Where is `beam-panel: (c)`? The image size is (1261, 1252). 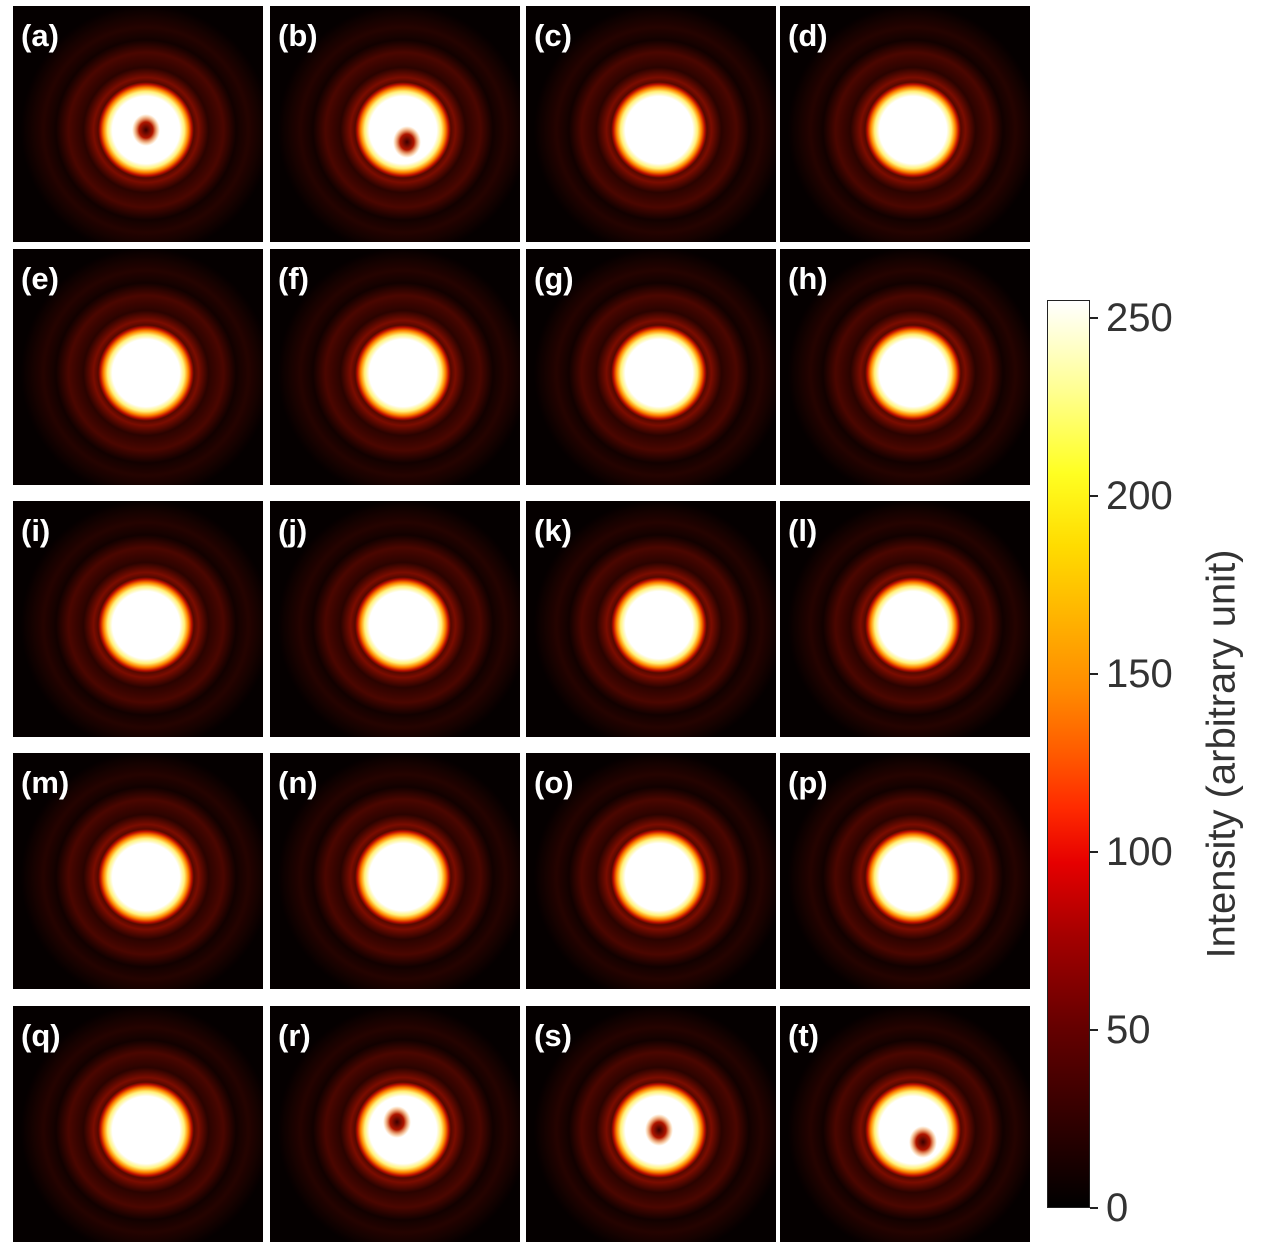 beam-panel: (c) is located at coordinates (651, 124).